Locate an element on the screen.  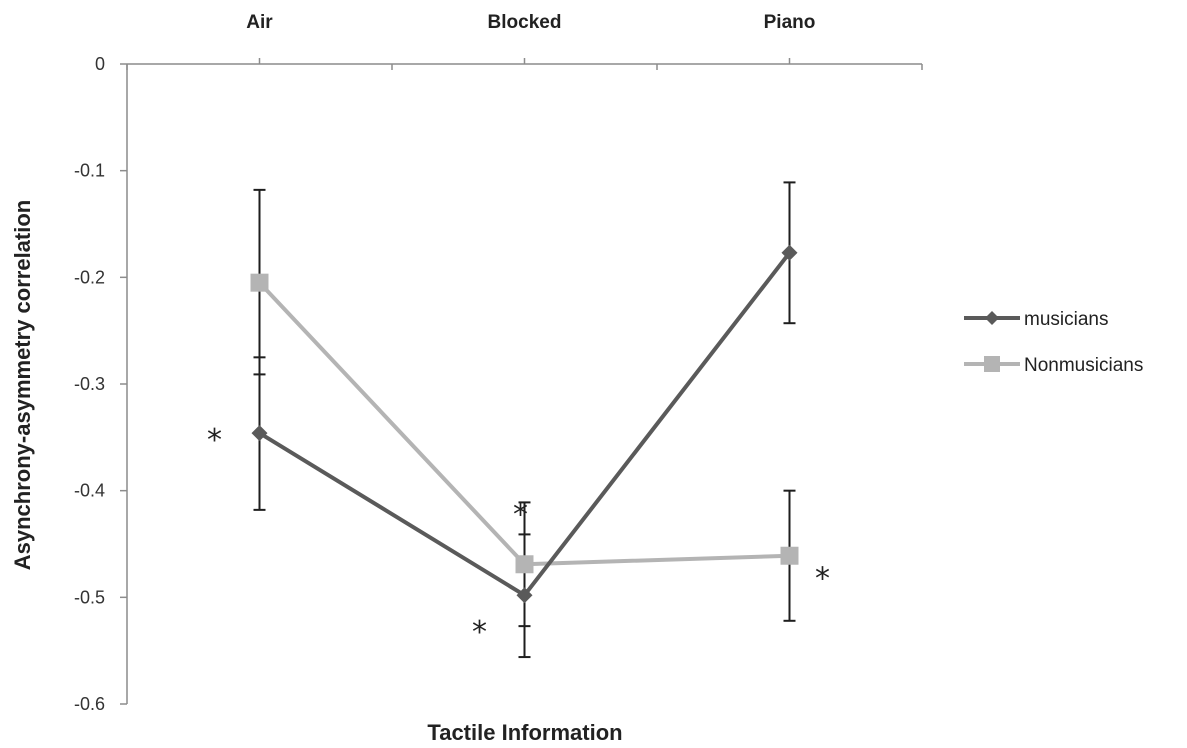
legend: musicians Nonmusicians is located at coordinates (1053, 342).